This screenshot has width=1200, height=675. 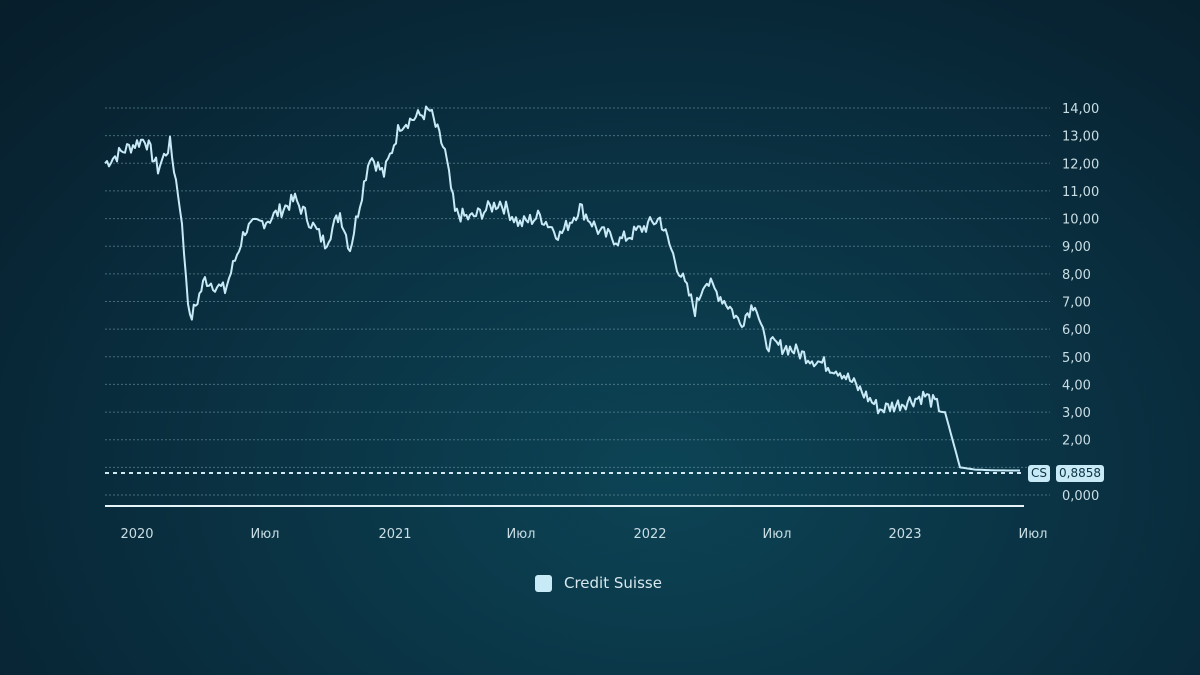 What do you see at coordinates (1076, 247) in the screenshot?
I see `y-tick-label: 9,00` at bounding box center [1076, 247].